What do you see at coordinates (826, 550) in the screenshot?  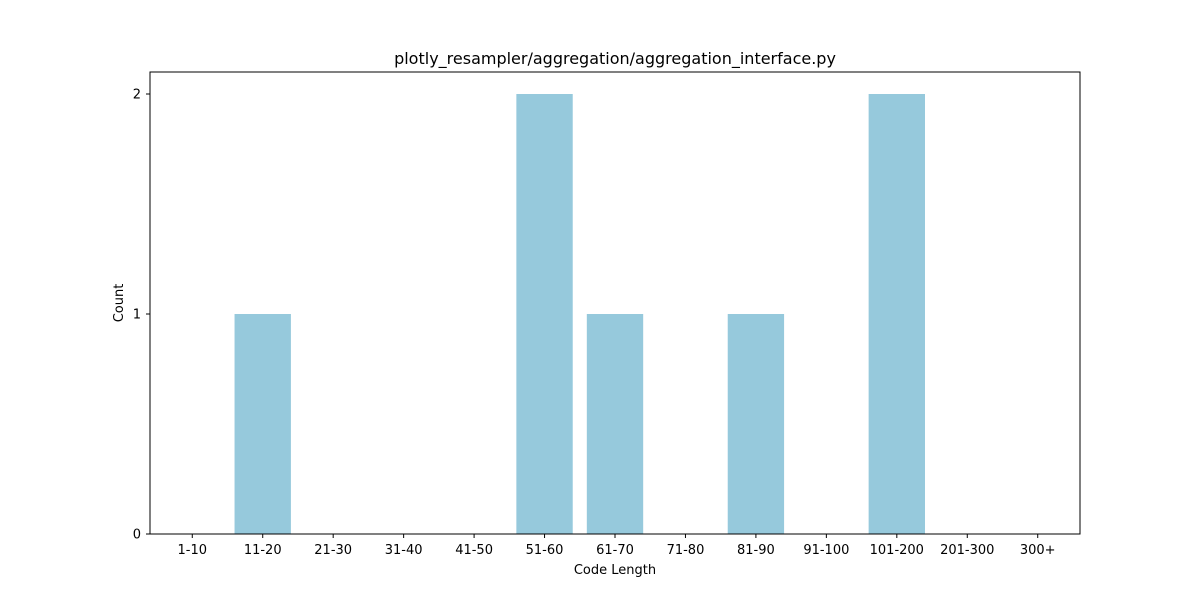 I see `x-tick-label: 91-100` at bounding box center [826, 550].